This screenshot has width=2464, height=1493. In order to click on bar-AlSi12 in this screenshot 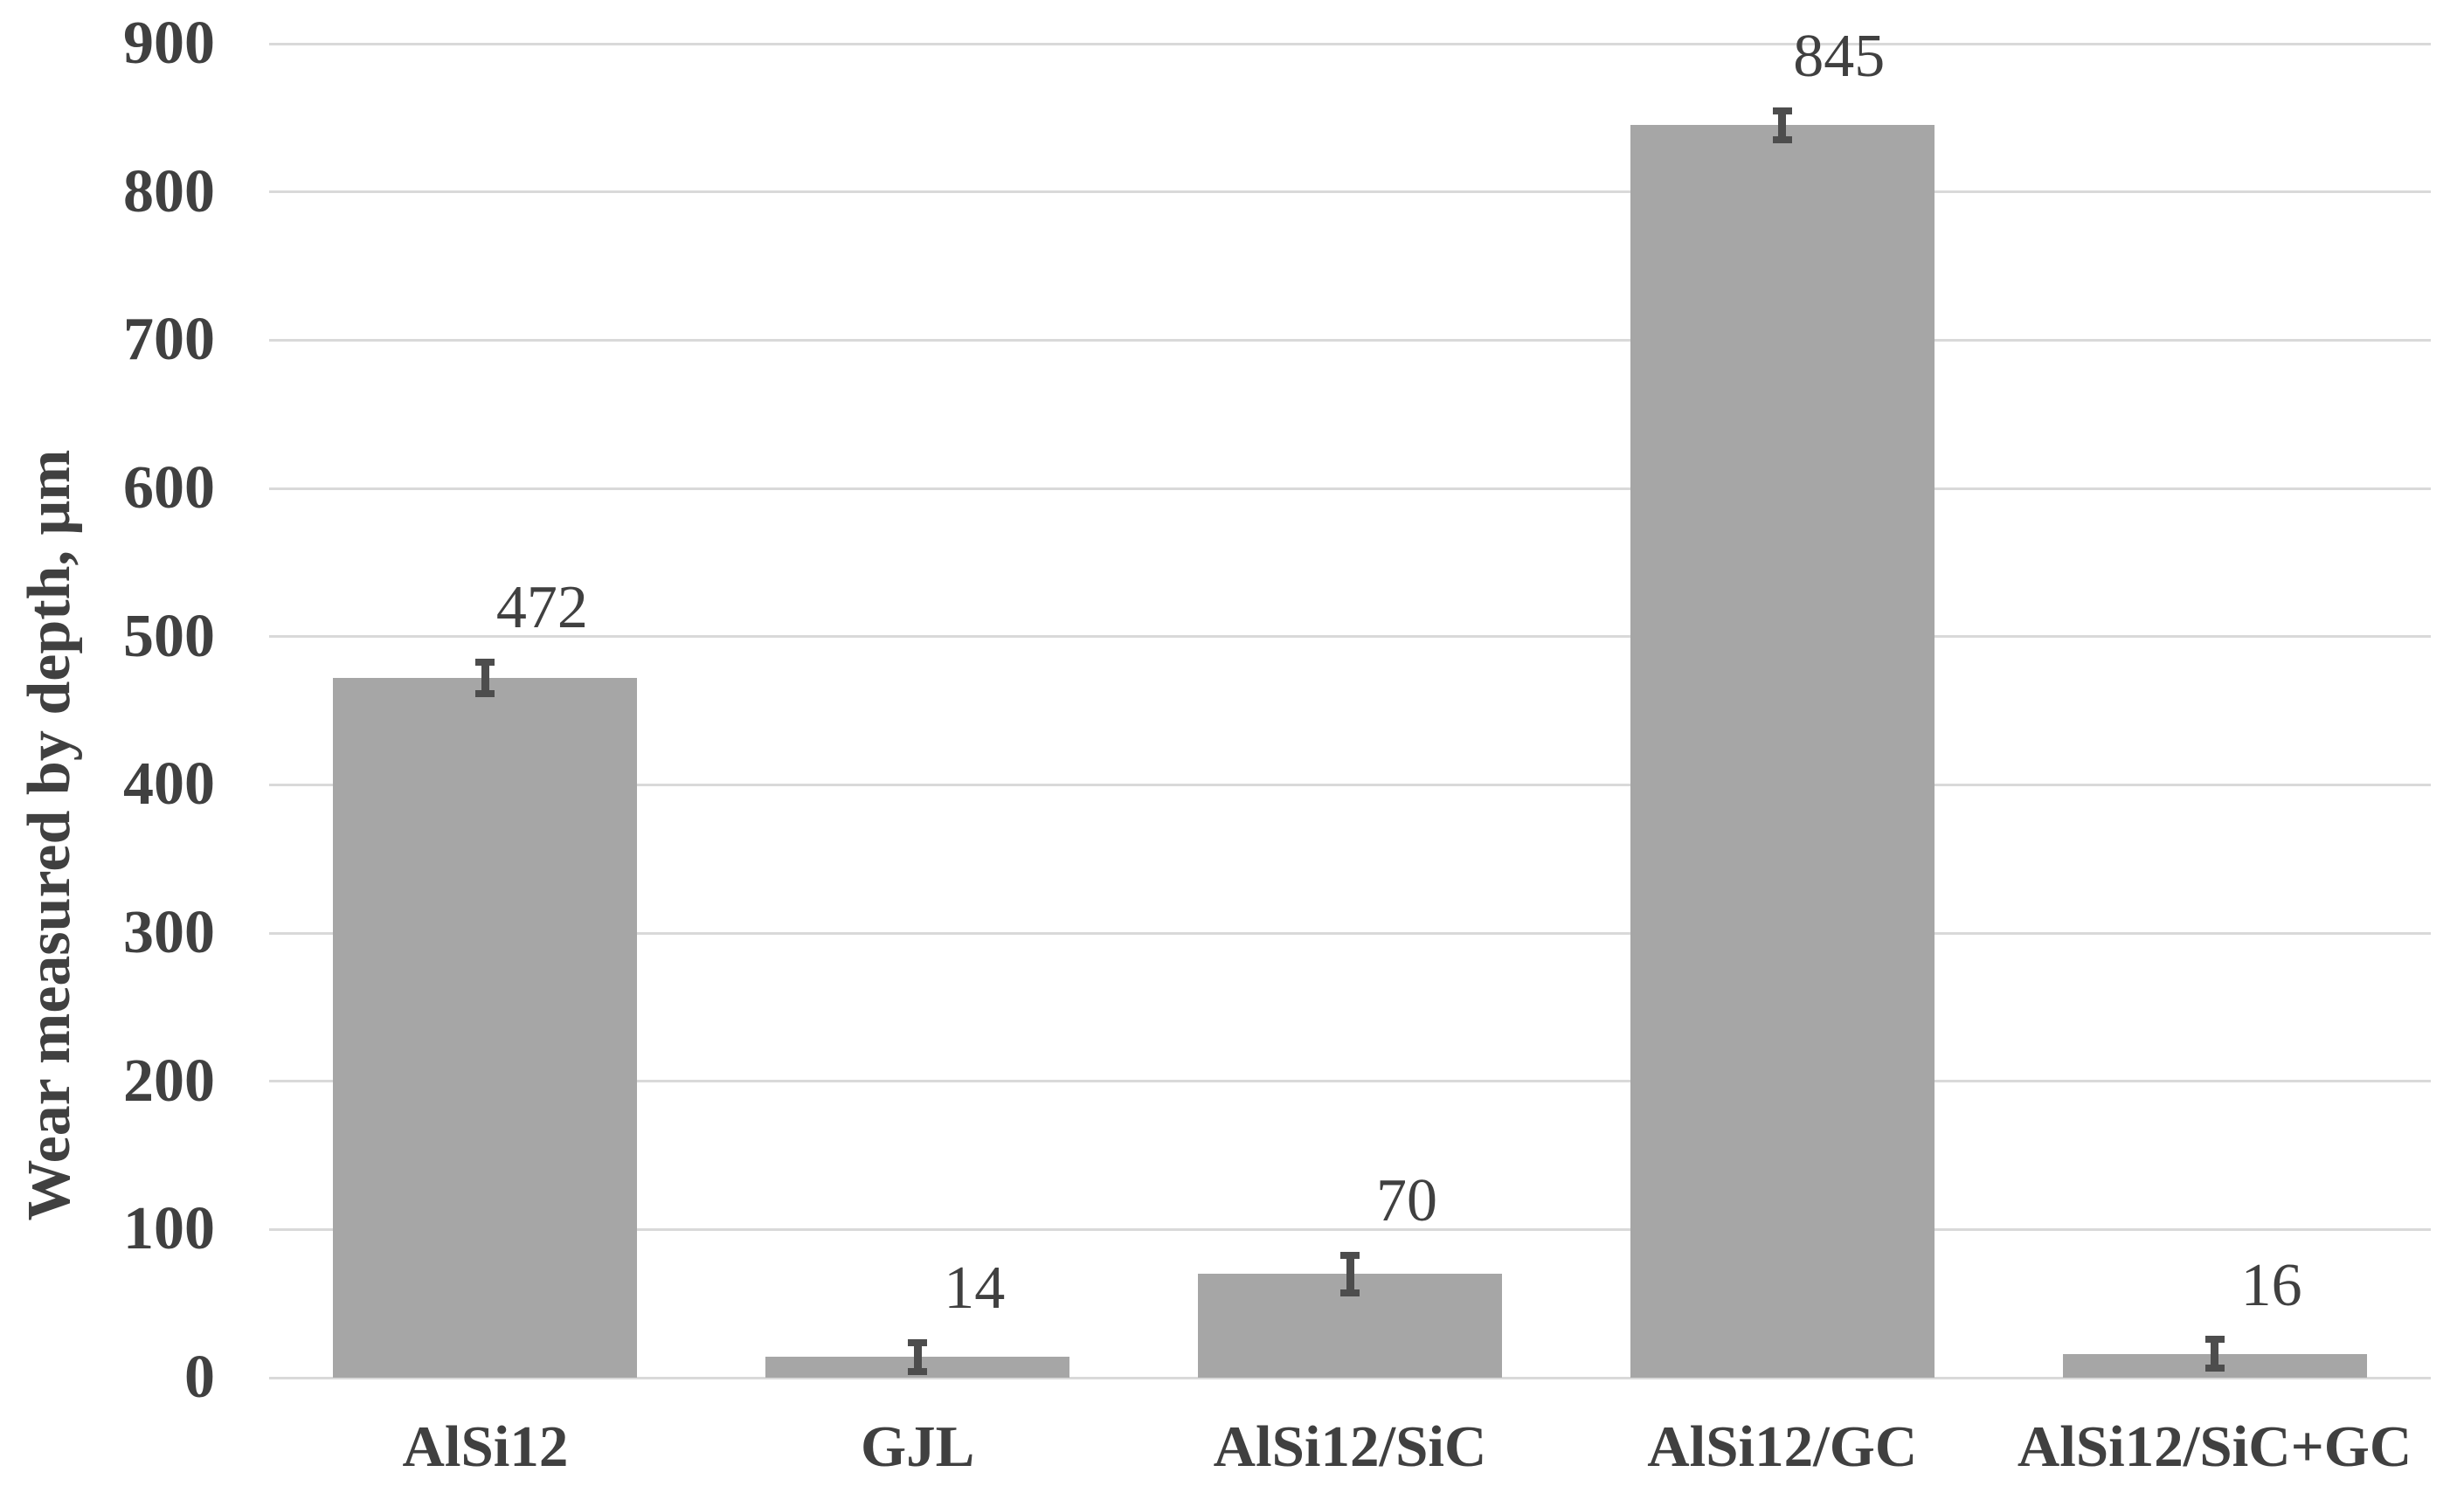, I will do `click(485, 1028)`.